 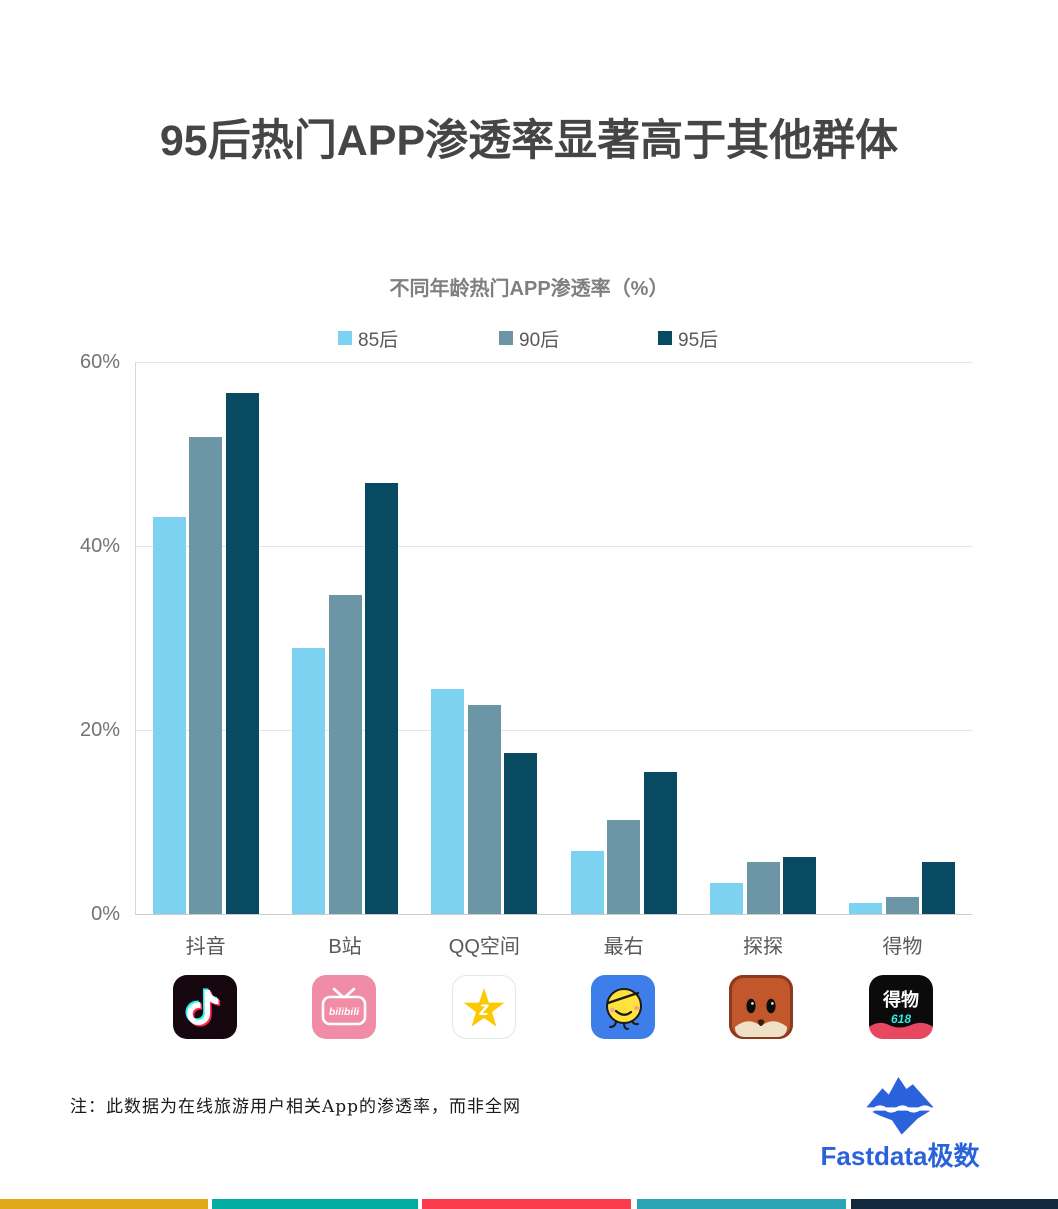 I want to click on bar-90后-得物, so click(x=902, y=905).